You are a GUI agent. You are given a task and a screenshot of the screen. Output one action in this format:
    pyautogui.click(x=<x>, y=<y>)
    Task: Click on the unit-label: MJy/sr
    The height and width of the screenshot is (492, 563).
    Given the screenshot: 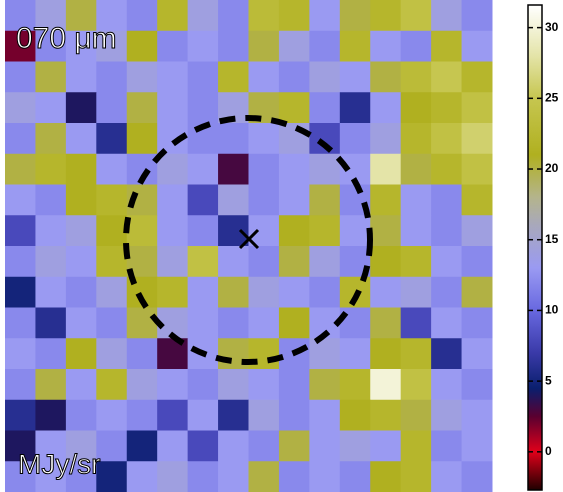 What is the action you would take?
    pyautogui.click(x=59, y=463)
    